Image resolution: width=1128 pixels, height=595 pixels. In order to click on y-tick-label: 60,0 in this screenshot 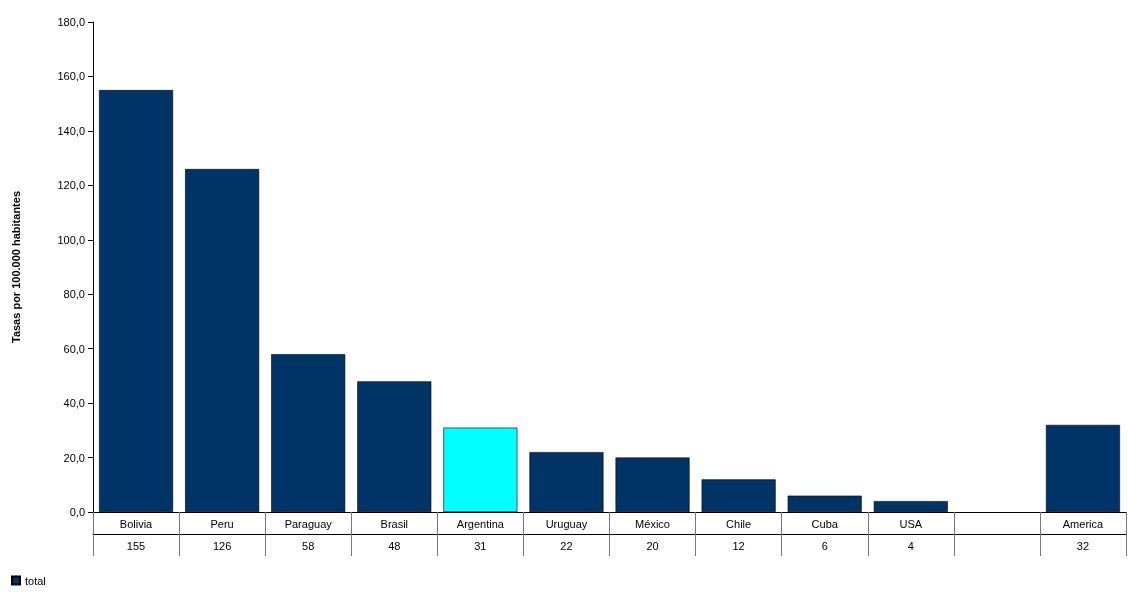, I will do `click(74, 348)`.